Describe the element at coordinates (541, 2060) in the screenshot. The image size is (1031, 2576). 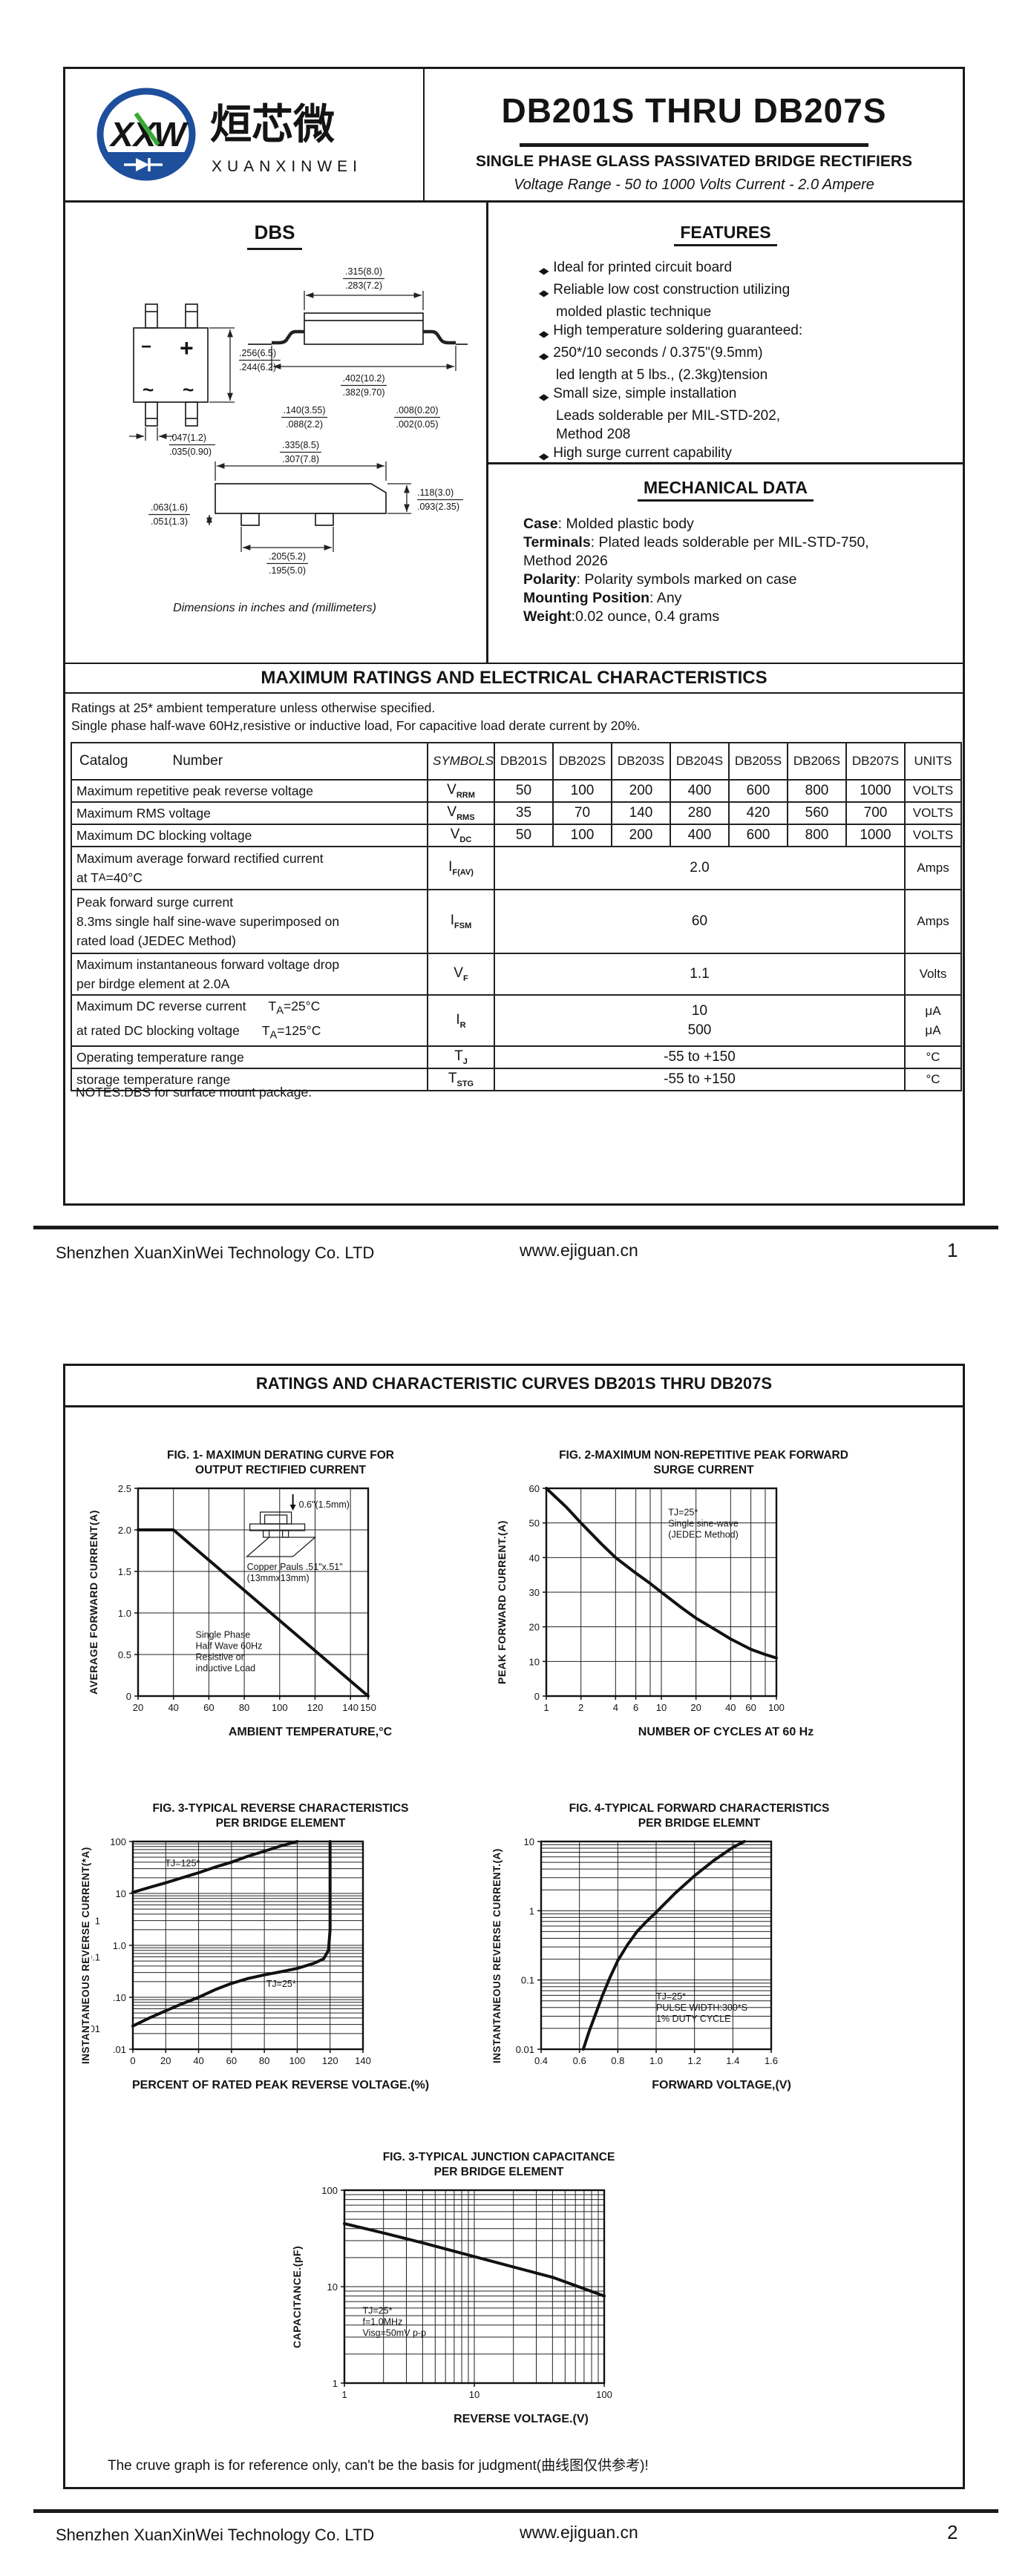
I see `svg-text: 0.4` at that location.